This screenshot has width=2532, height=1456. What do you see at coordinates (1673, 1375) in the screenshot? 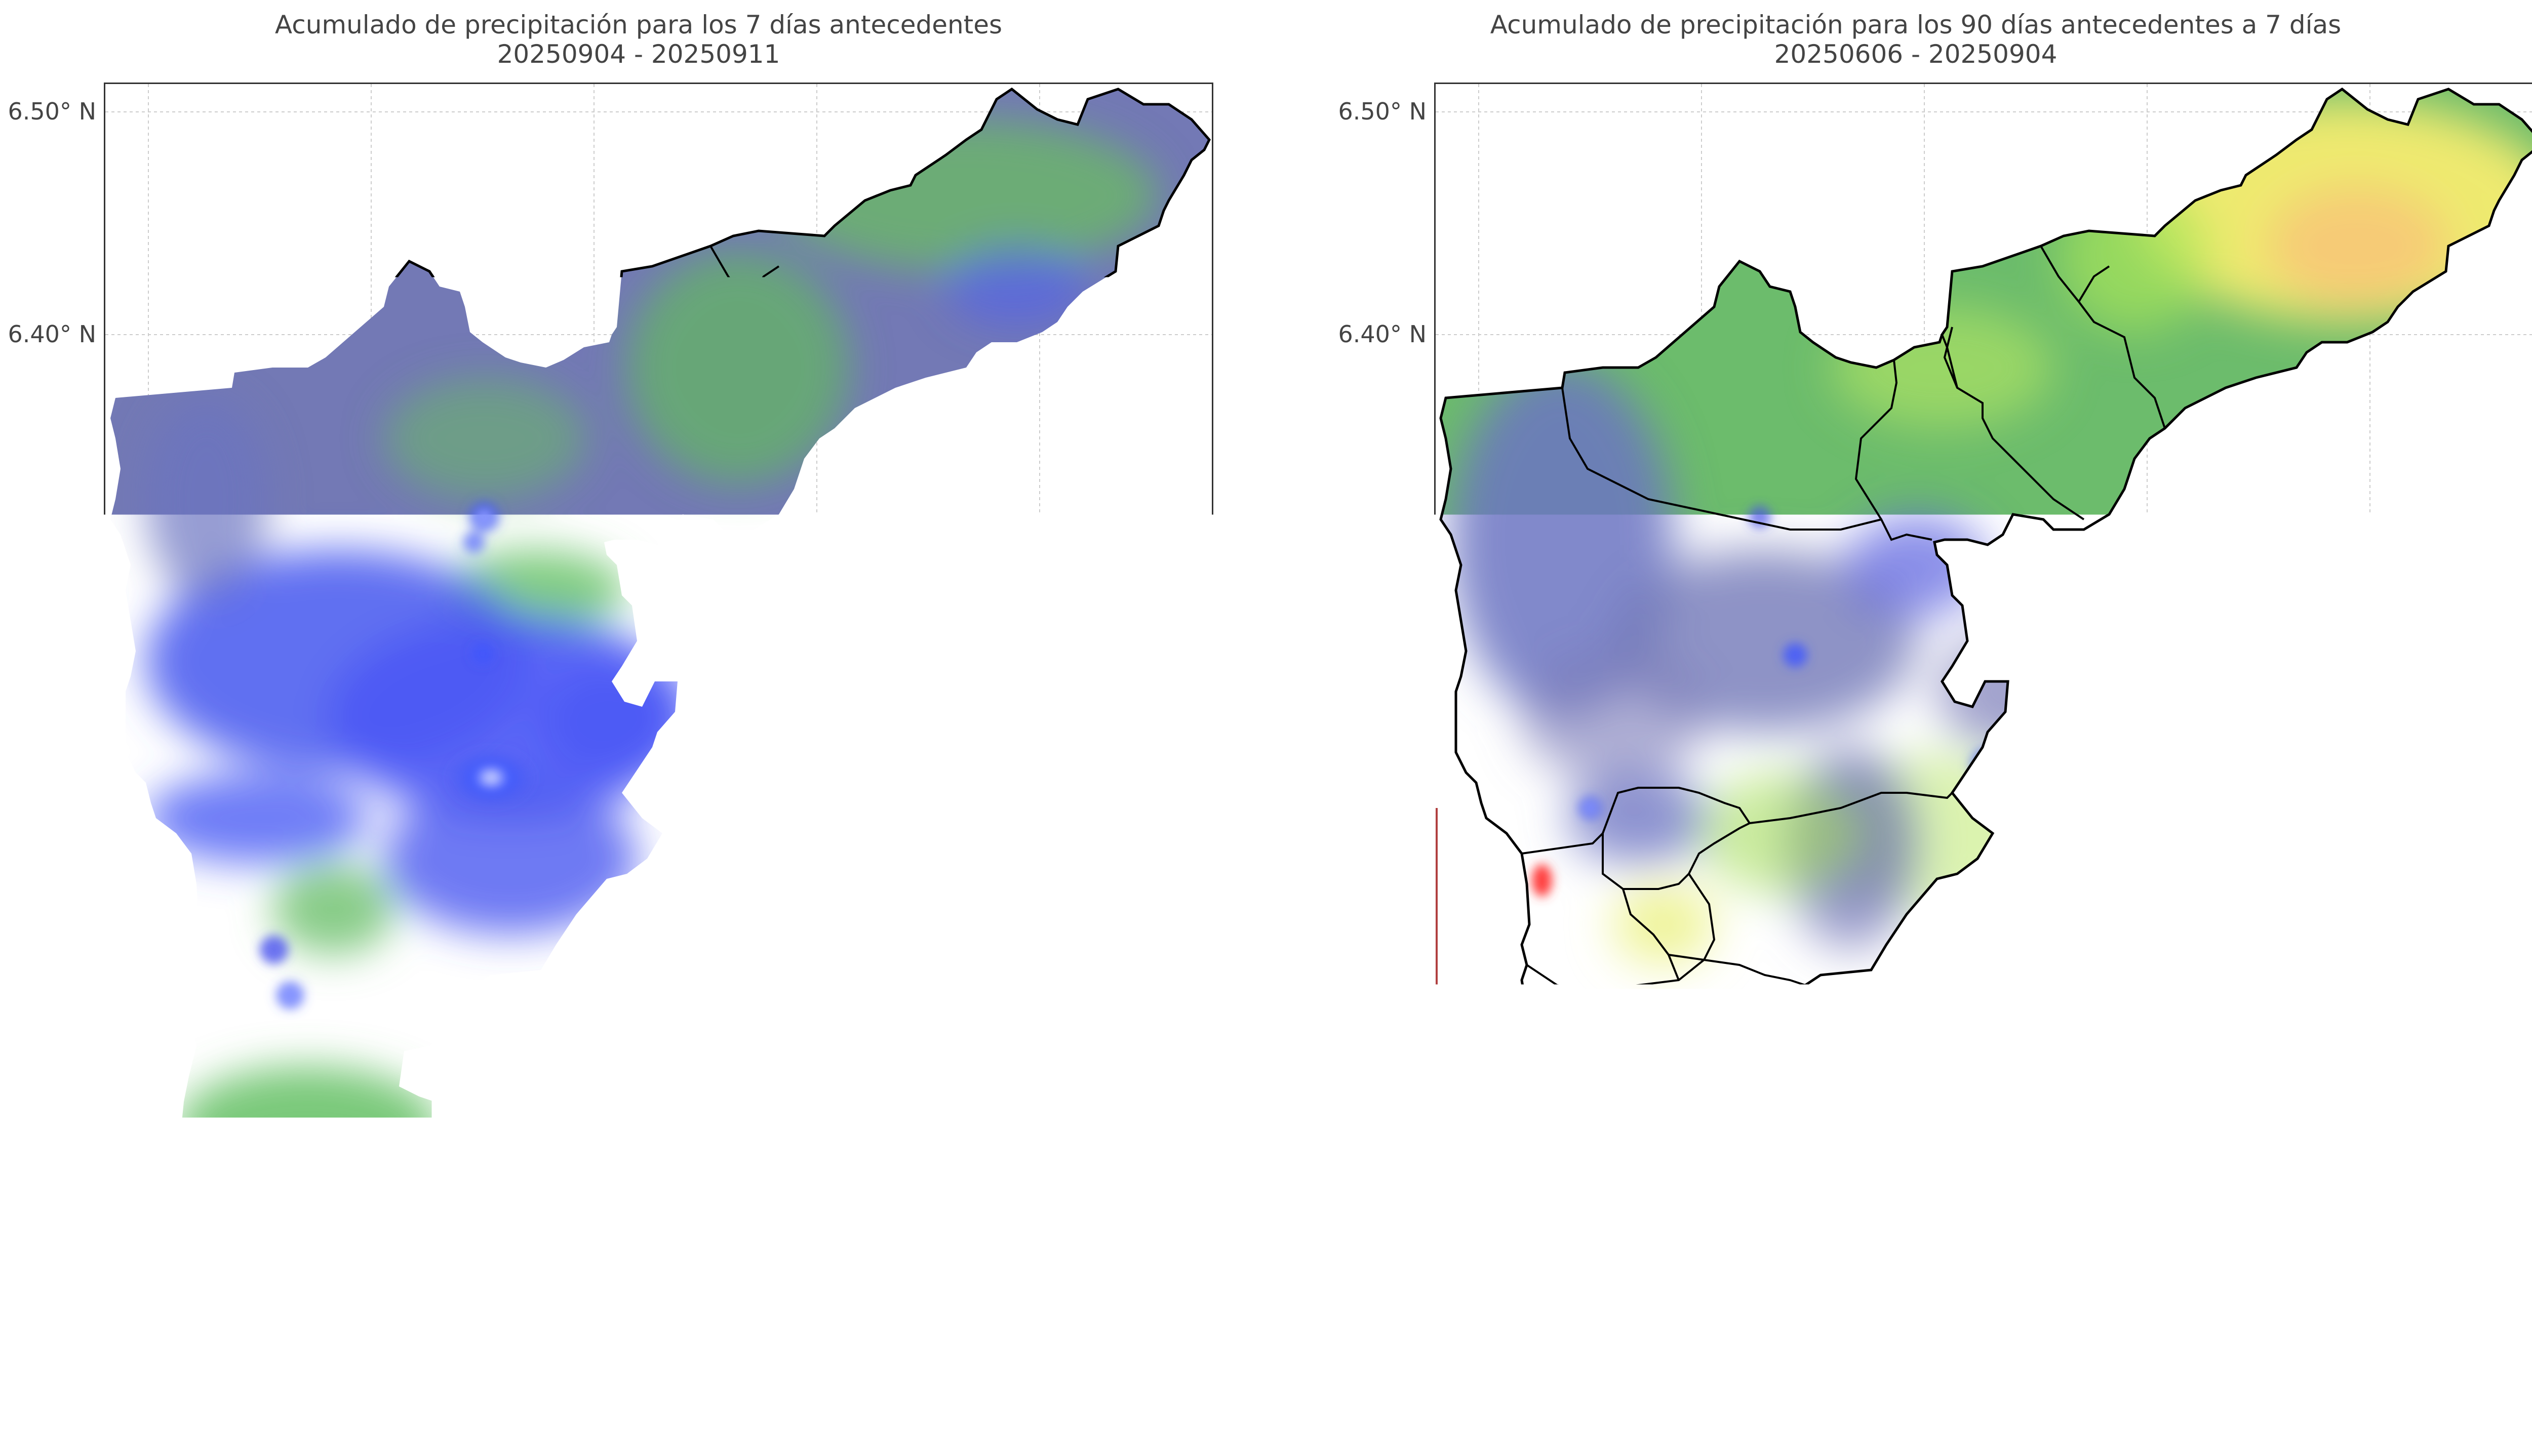
I see `right-cbar-tick: 200` at bounding box center [1673, 1375].